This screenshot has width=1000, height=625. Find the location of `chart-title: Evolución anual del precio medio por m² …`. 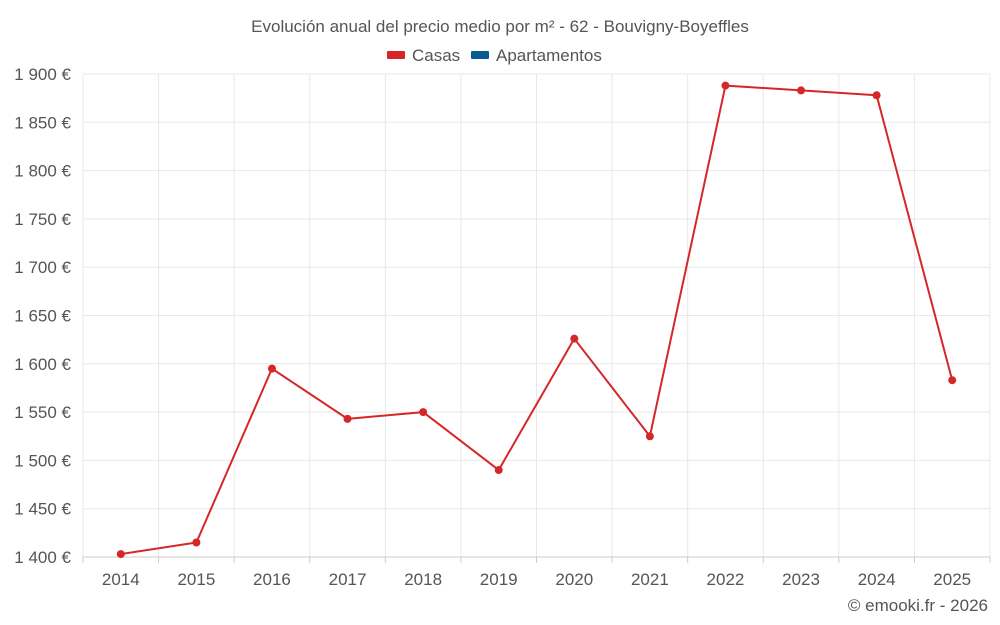

chart-title: Evolución anual del precio medio por m² … is located at coordinates (500, 26).